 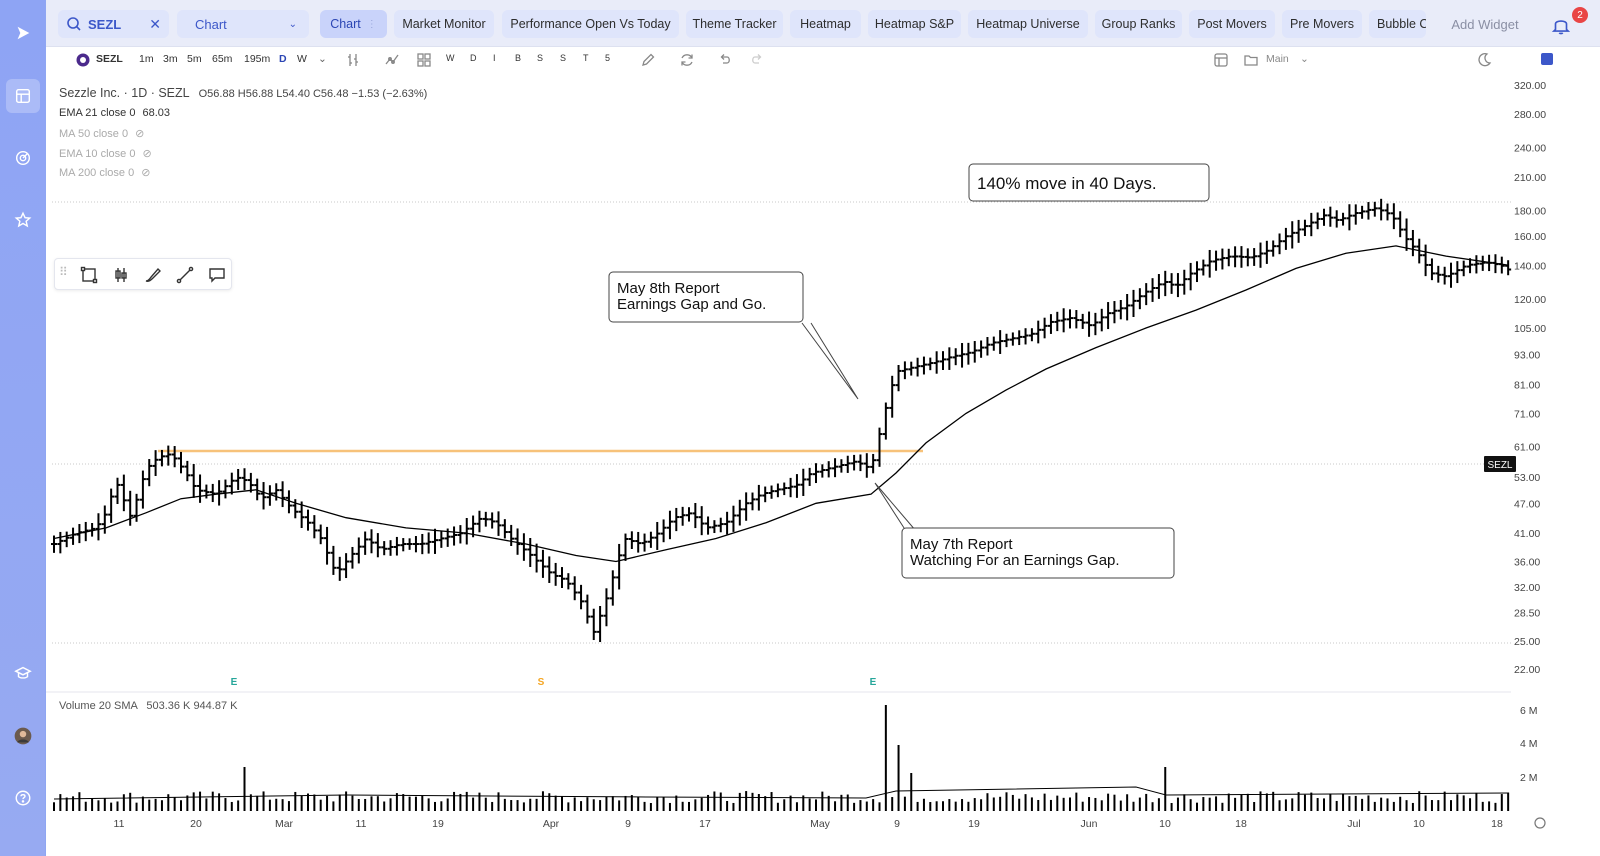 I want to click on clear-search-icon: ✕, so click(x=155, y=23).